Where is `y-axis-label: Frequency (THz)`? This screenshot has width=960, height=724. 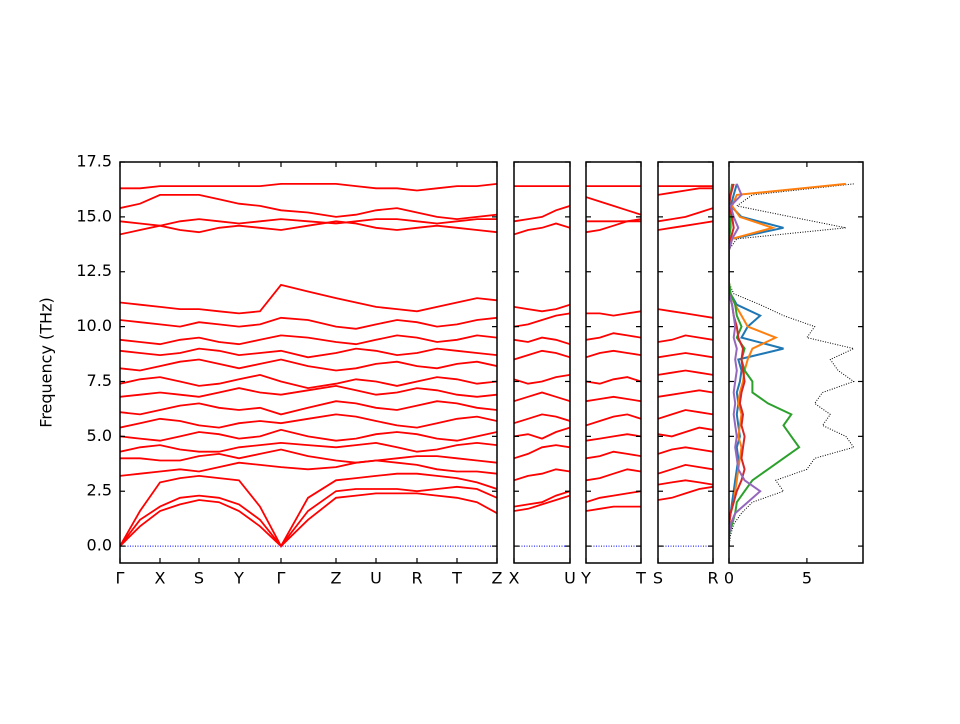
y-axis-label: Frequency (THz) is located at coordinates (46, 362).